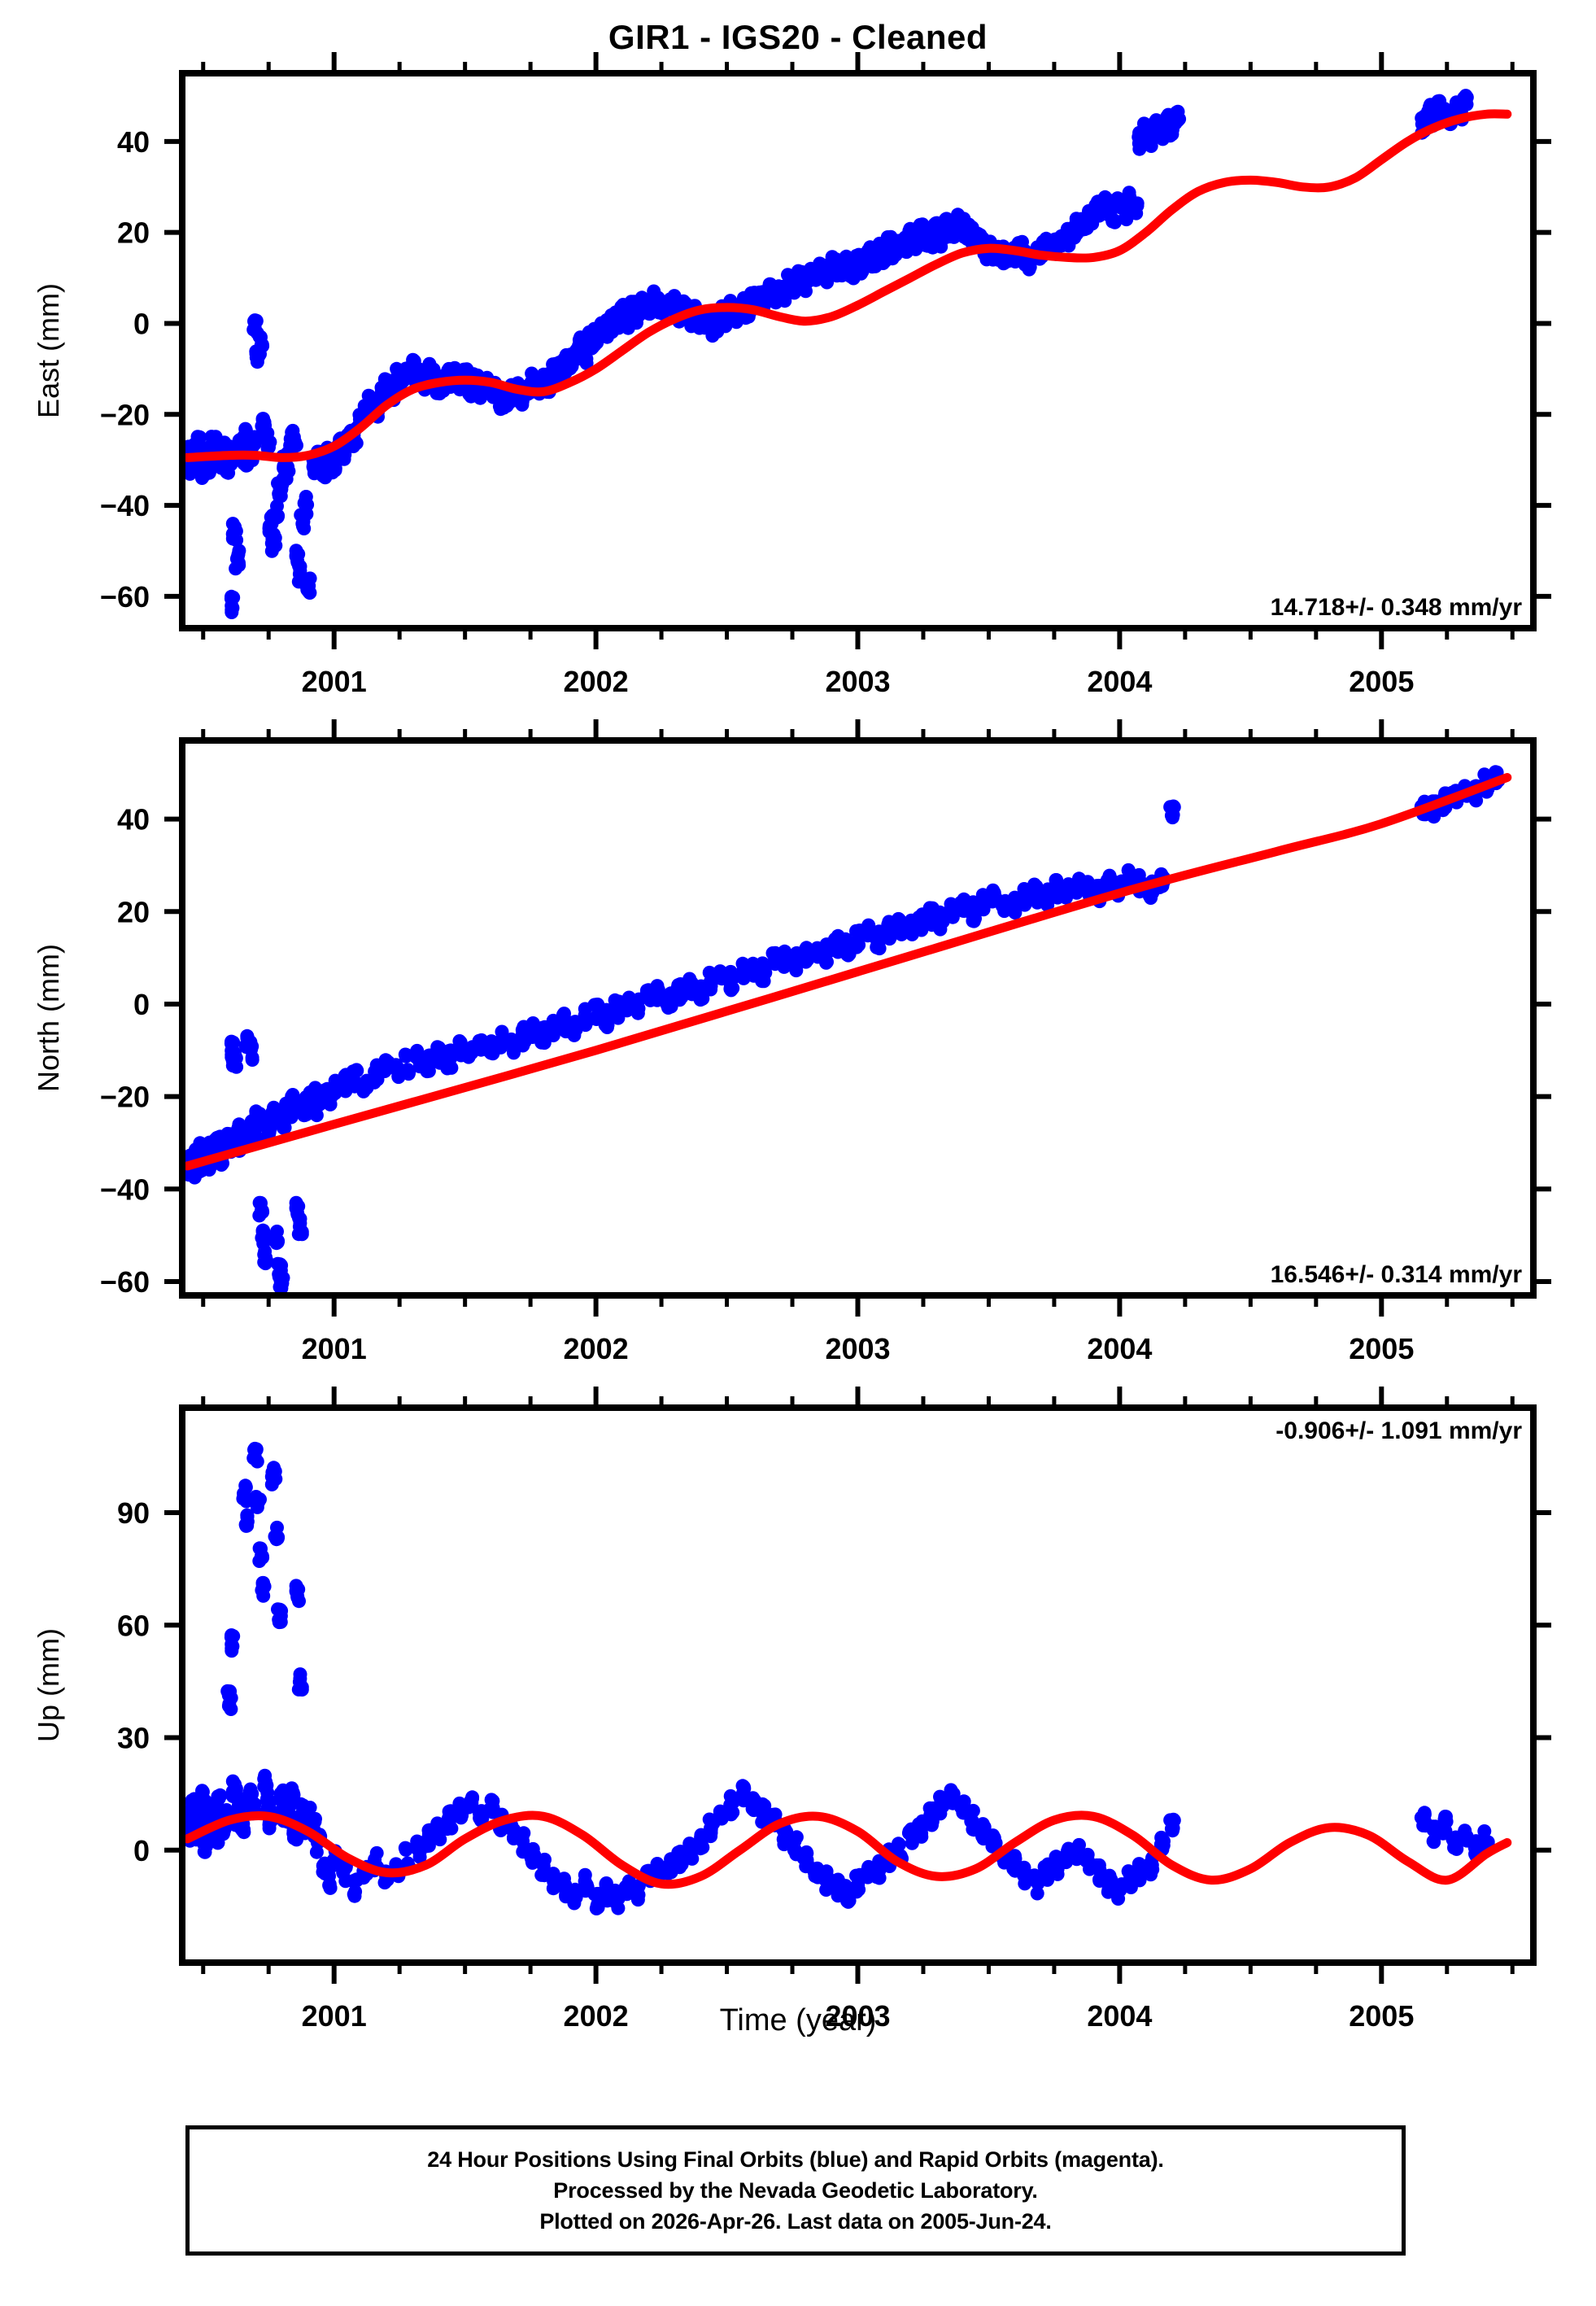 This screenshot has width=1596, height=2306. I want to click on y-axis-title: East (mm), so click(48, 350).